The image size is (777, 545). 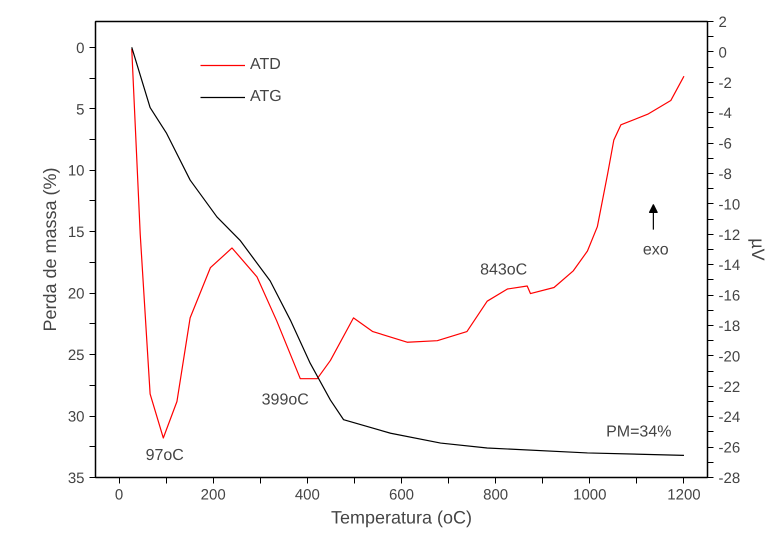 What do you see at coordinates (401, 495) in the screenshot?
I see `x-tick-label: 600` at bounding box center [401, 495].